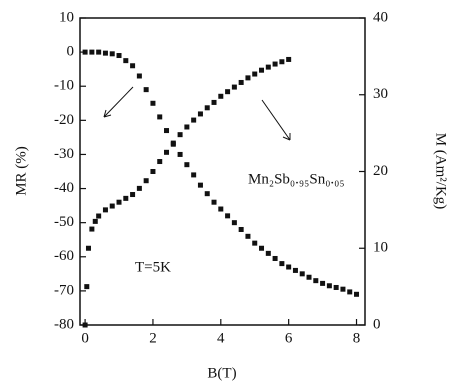 Image resolution: width=453 pixels, height=386 pixels. What do you see at coordinates (289, 338) in the screenshot?
I see `x-tick-label: 6` at bounding box center [289, 338].